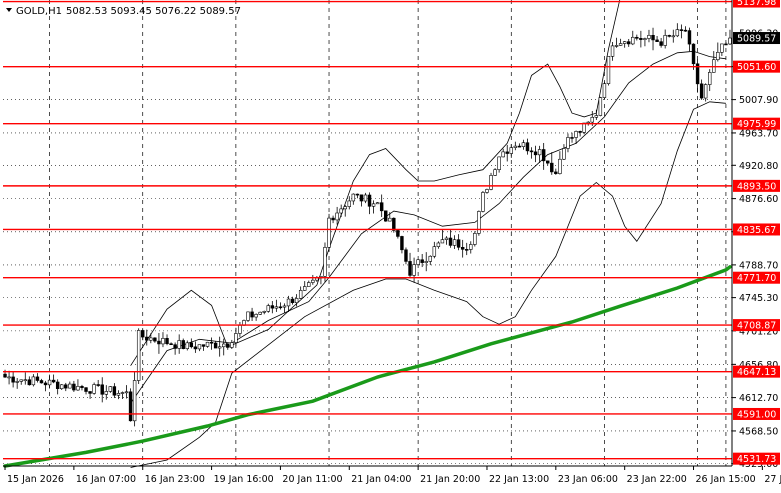  What do you see at coordinates (756, 413) in the screenshot?
I see `level-label: 4591.00` at bounding box center [756, 413].